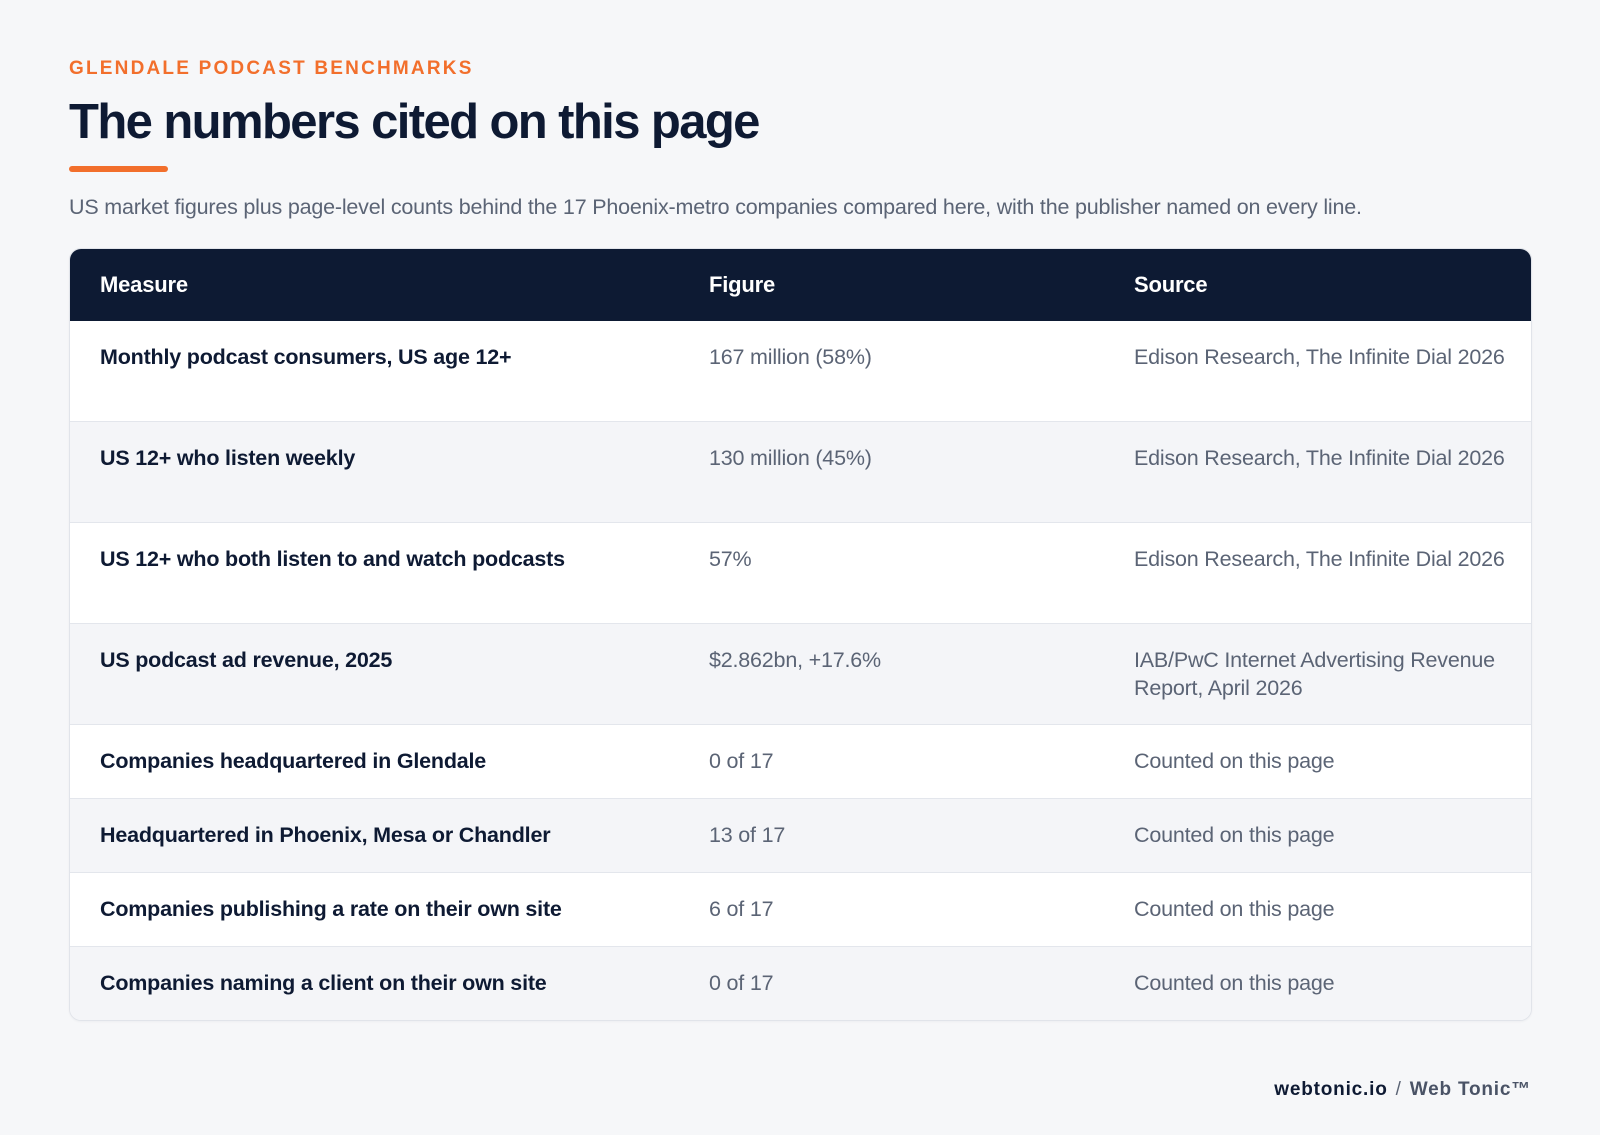 This screenshot has width=1600, height=1135. I want to click on eyebrow-label: GLENDALE PODCAST BENCHMARKS, so click(271, 68).